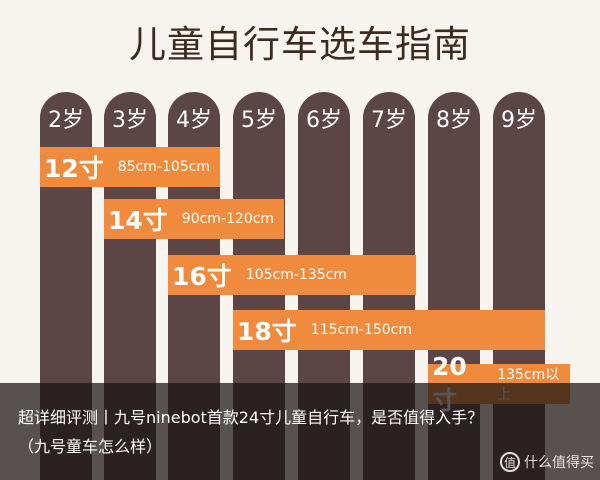 Image resolution: width=600 pixels, height=480 pixels. I want to click on wheel-size: 12寸, so click(74, 168).